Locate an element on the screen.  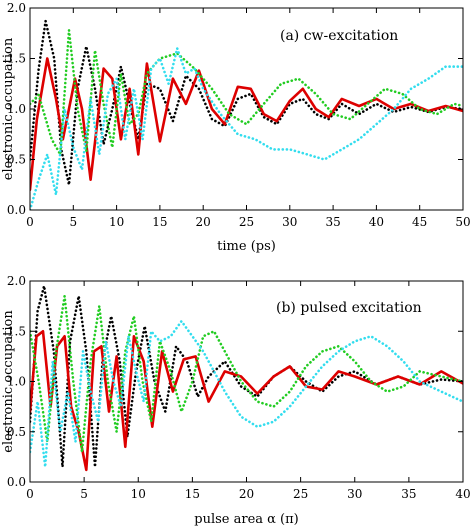
x-axis-label: time (ps) is located at coordinates (246, 246).